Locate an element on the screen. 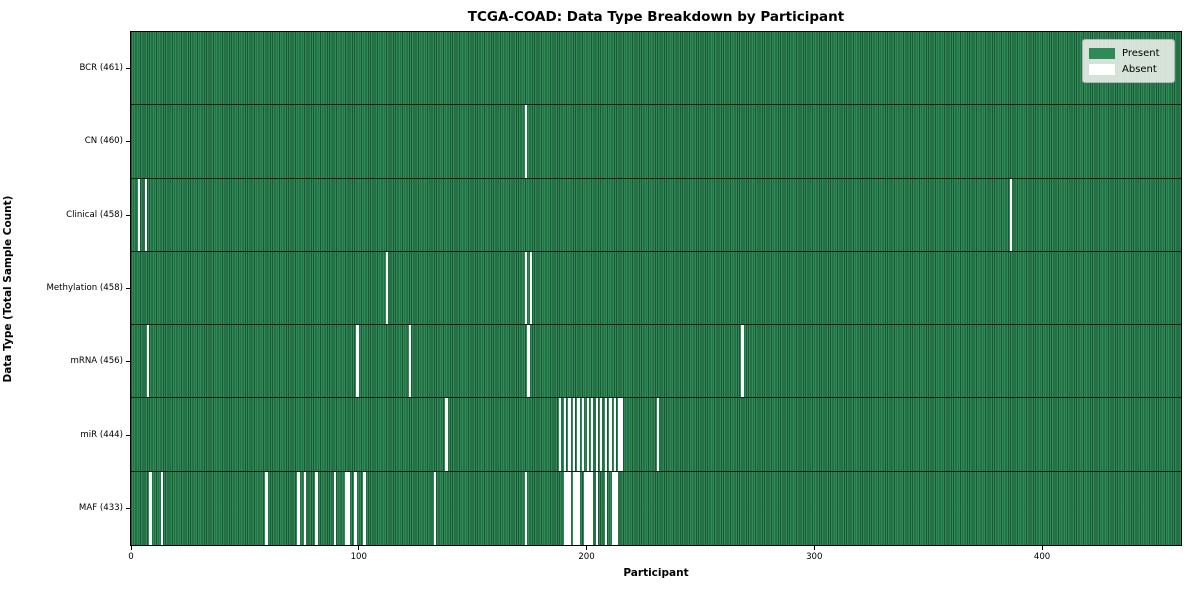 This screenshot has width=1200, height=600. heatmap-row-cn is located at coordinates (656, 142).